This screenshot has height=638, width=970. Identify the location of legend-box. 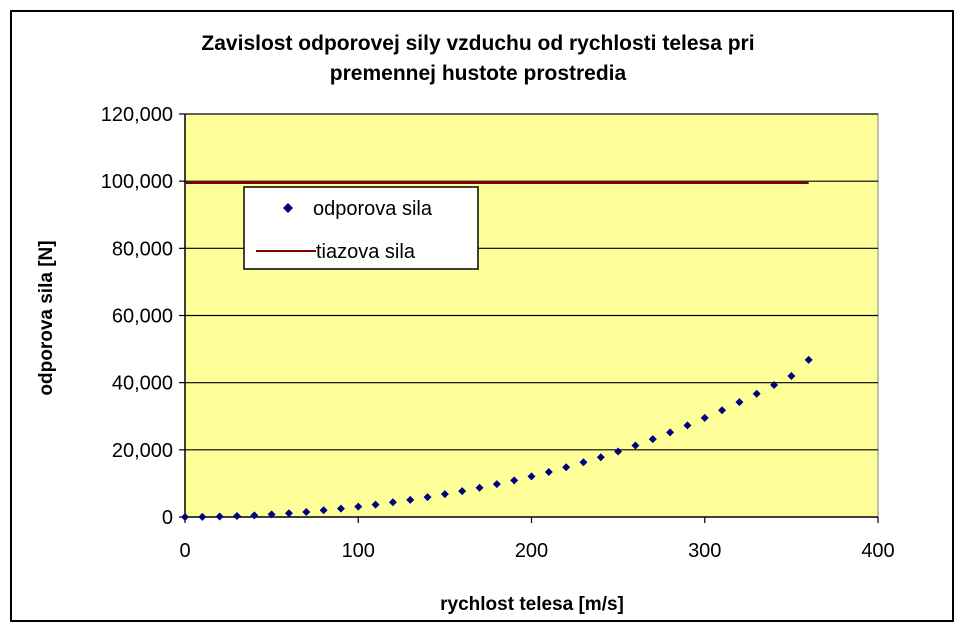
(361, 228).